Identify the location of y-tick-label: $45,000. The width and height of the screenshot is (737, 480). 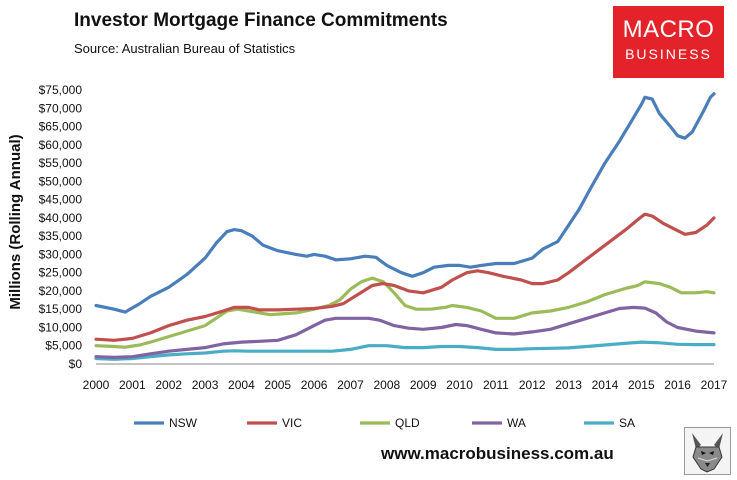
(61, 200).